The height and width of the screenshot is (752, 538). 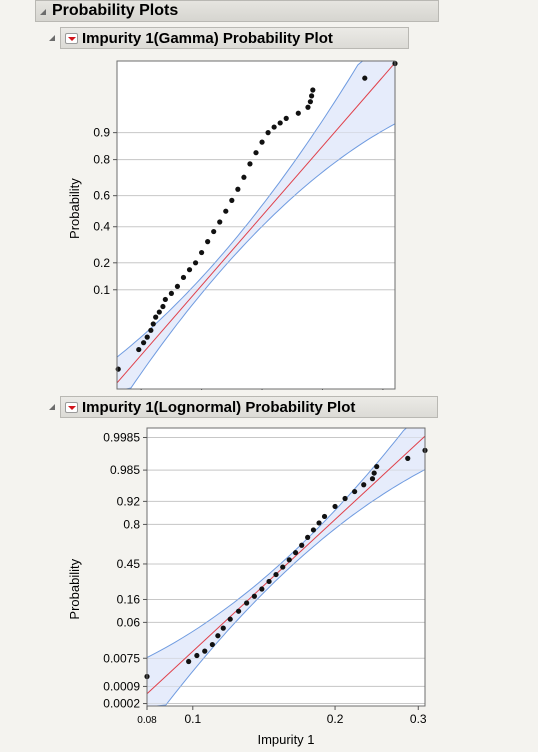 I want to click on y-tick-label: 0.985, so click(x=125, y=470).